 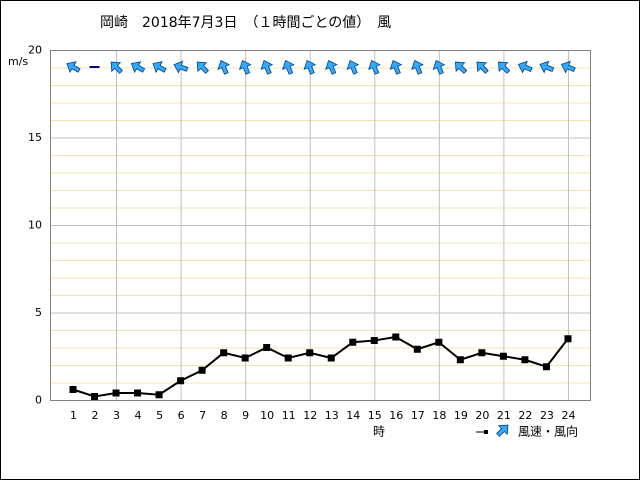 I want to click on x-tick-label: 3, so click(x=116, y=415).